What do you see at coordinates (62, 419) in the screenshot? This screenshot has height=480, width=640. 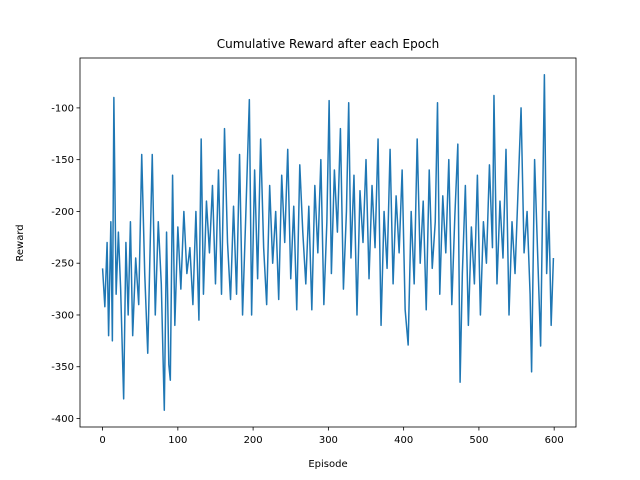 I see `y-tick-label: -400` at bounding box center [62, 419].